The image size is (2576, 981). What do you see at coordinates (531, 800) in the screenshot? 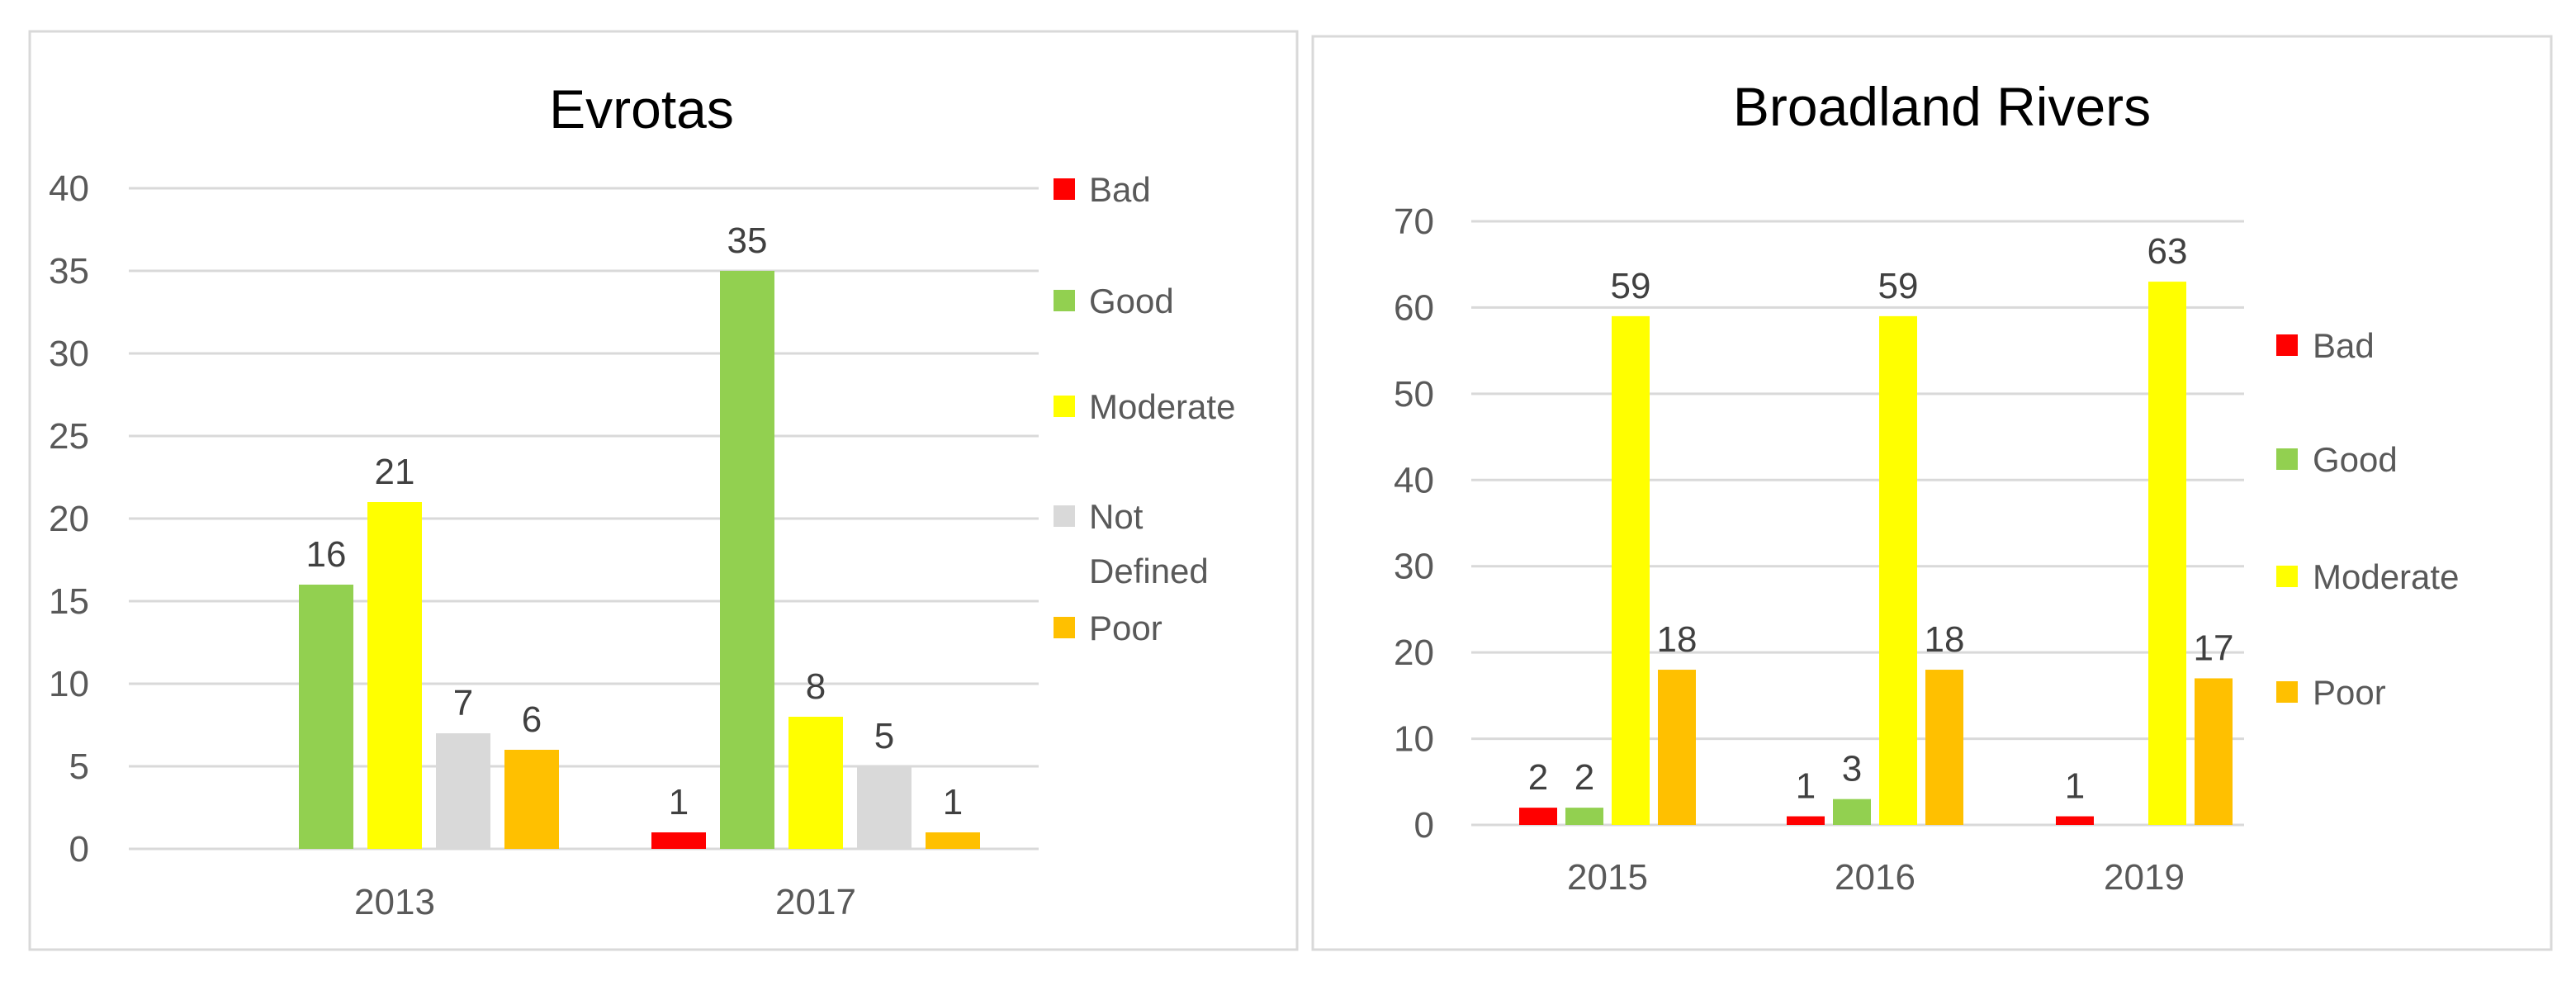
I see `bar-poor-2013` at bounding box center [531, 800].